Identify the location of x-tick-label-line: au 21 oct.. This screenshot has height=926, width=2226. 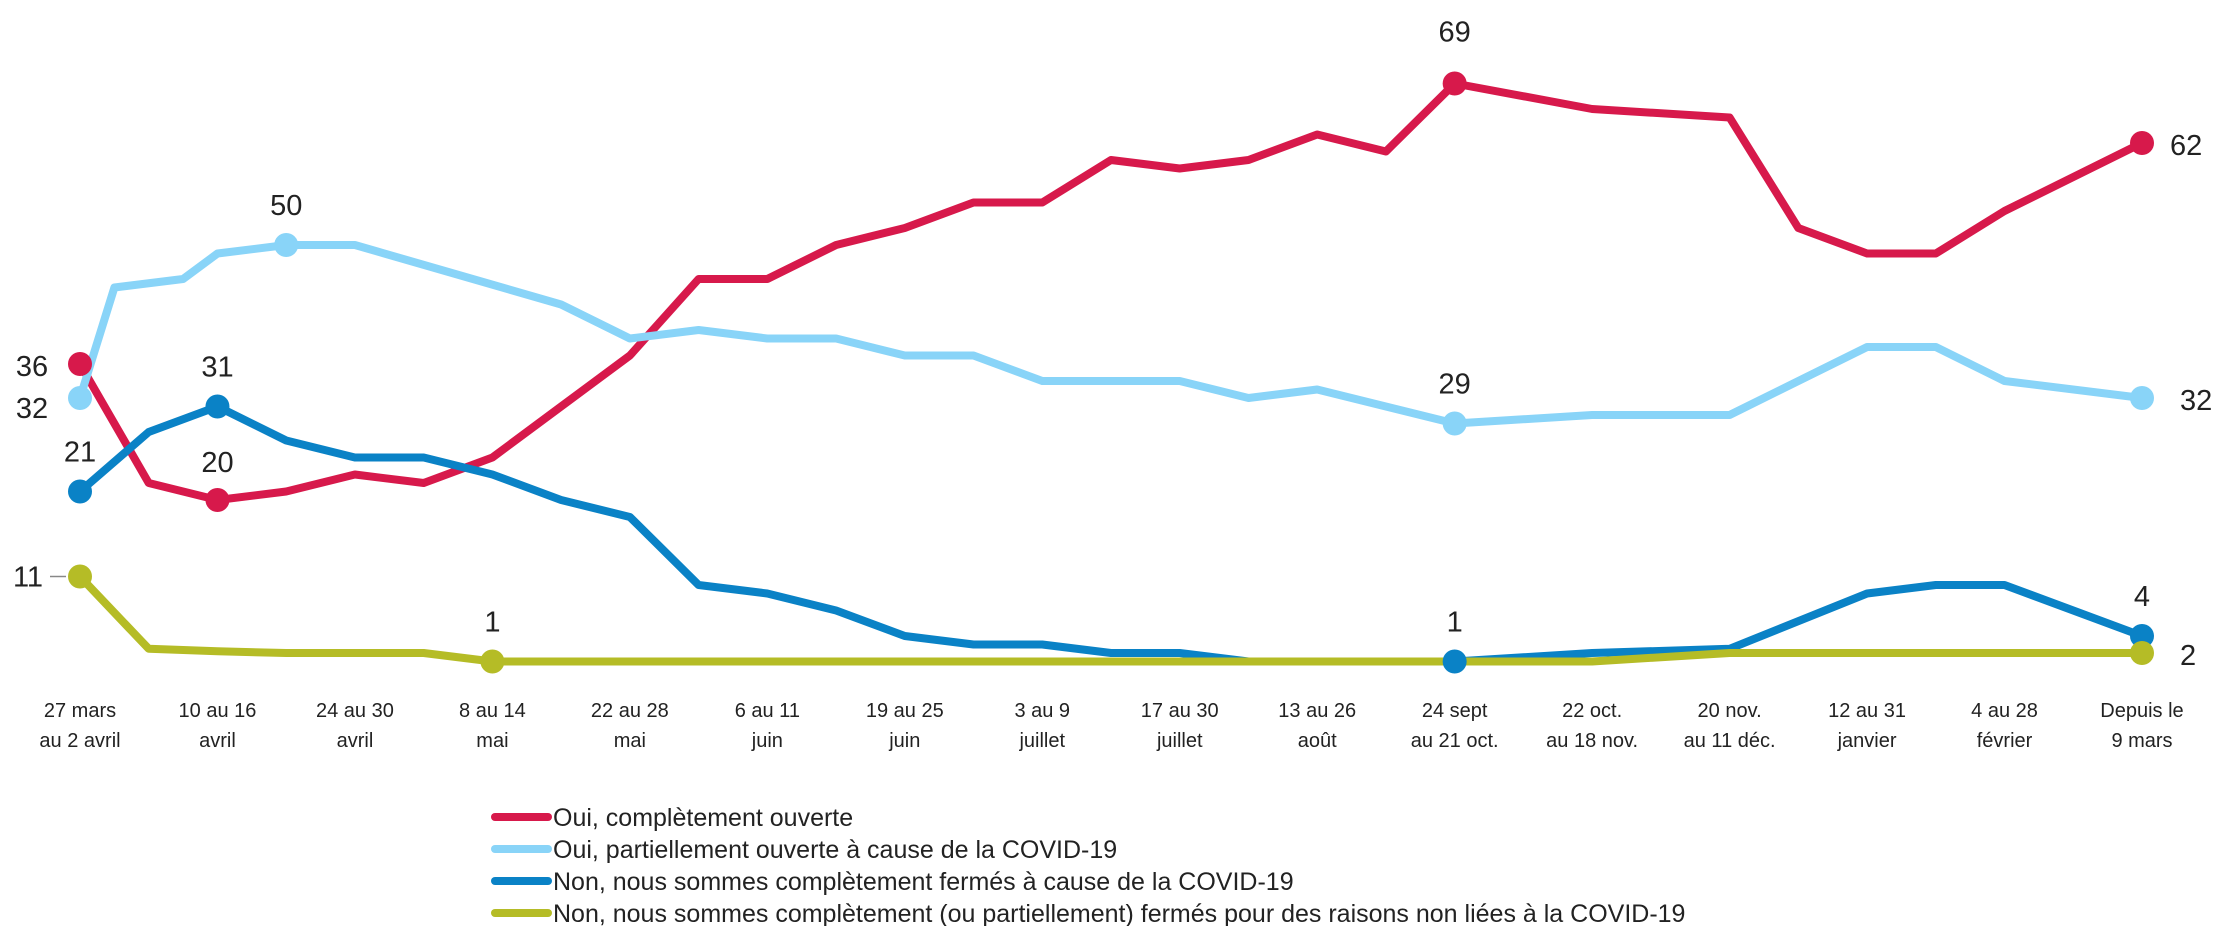
(1455, 741).